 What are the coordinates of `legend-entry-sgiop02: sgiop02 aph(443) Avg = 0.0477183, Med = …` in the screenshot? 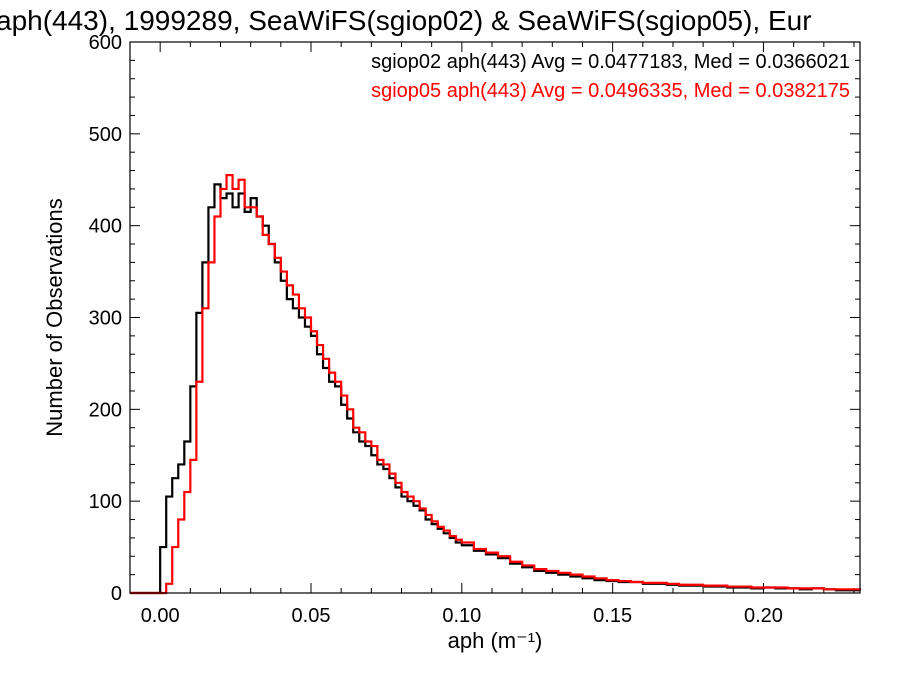 It's located at (610, 62).